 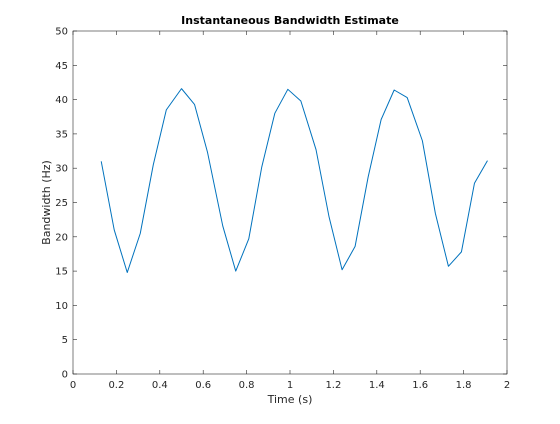 I want to click on y-tick-label: 40, so click(x=61, y=100).